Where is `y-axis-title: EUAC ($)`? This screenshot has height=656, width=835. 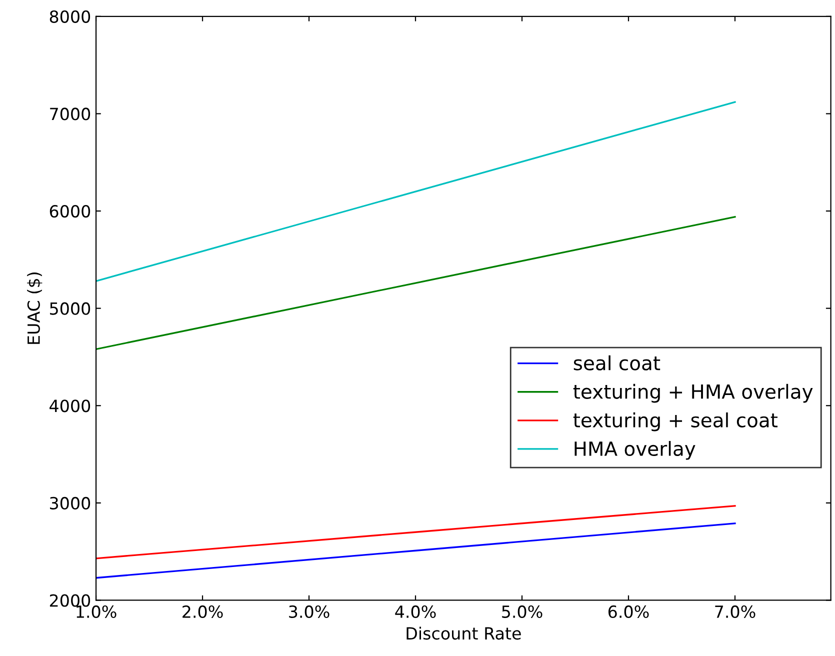
y-axis-title: EUAC ($) is located at coordinates (34, 308).